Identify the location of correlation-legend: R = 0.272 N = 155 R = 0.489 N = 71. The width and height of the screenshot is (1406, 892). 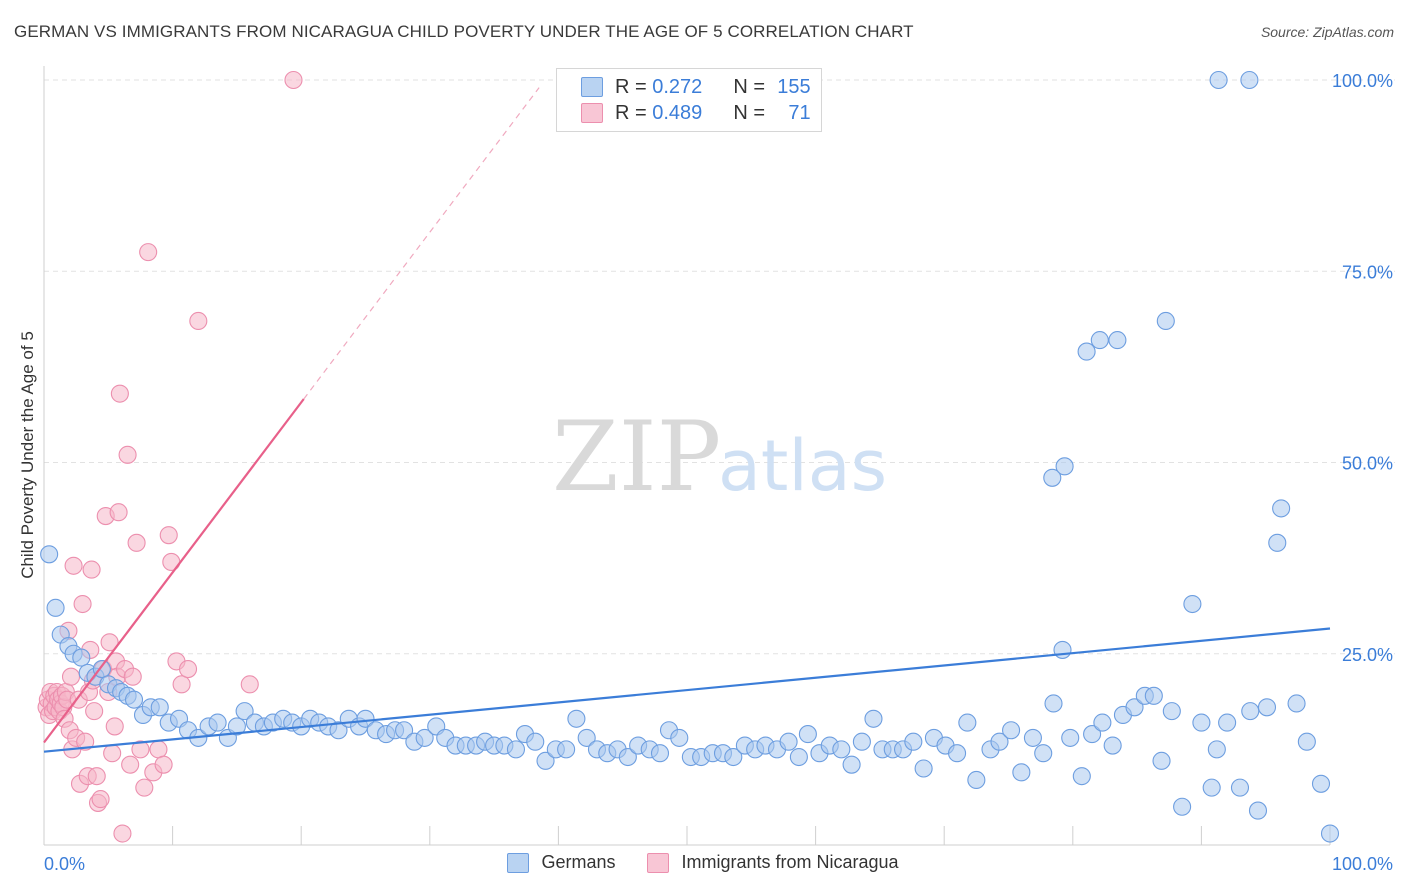
(689, 100).